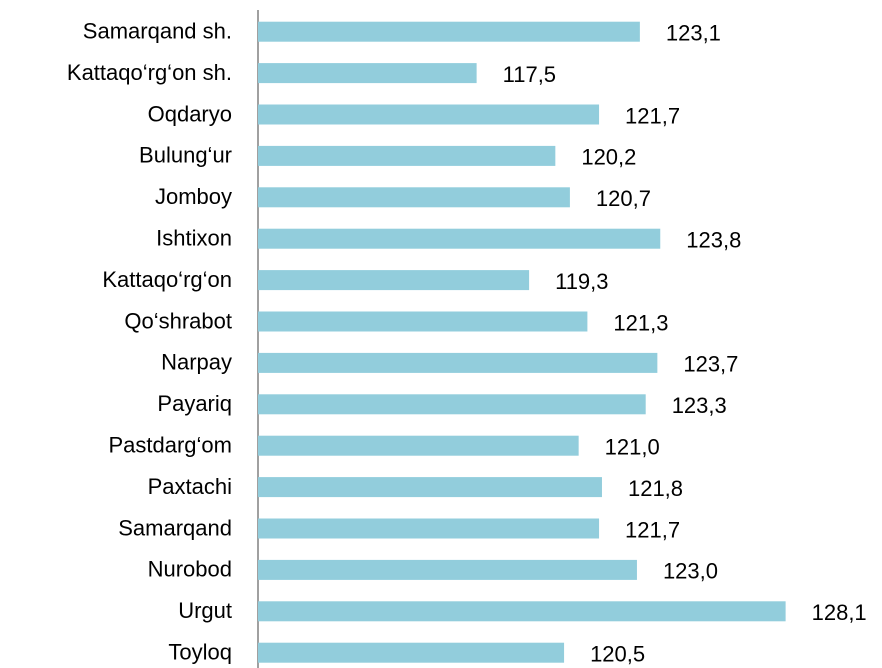  What do you see at coordinates (190, 113) in the screenshot?
I see `y-tick-label: Oqdaryo` at bounding box center [190, 113].